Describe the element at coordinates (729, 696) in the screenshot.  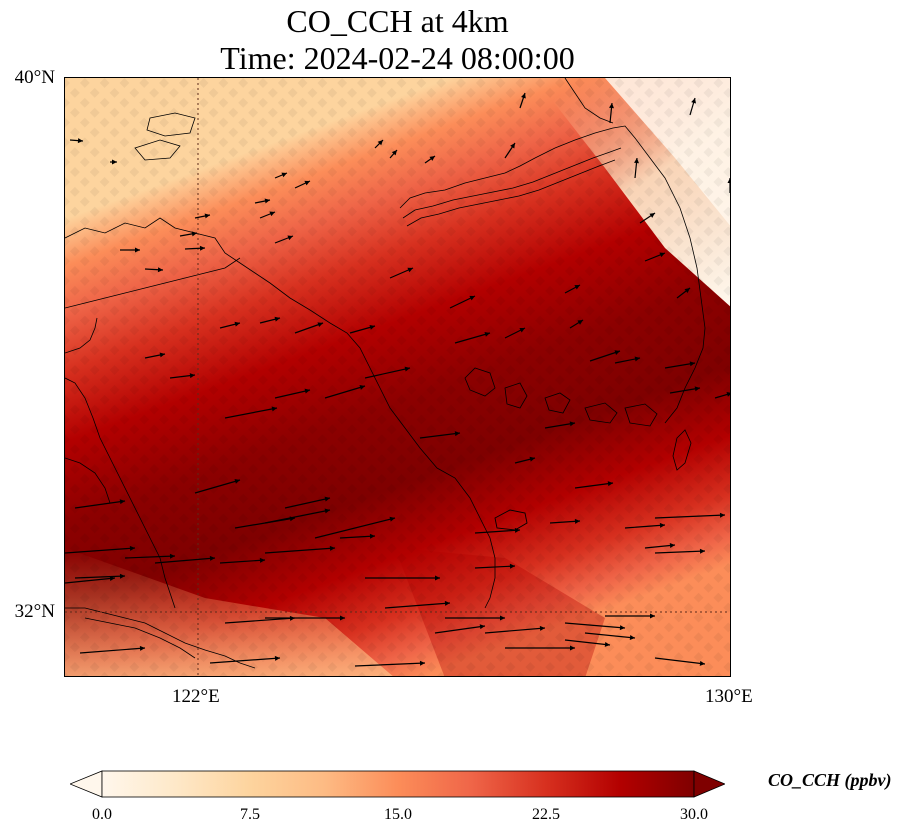
I see `lon-label-130e: 130°E` at that location.